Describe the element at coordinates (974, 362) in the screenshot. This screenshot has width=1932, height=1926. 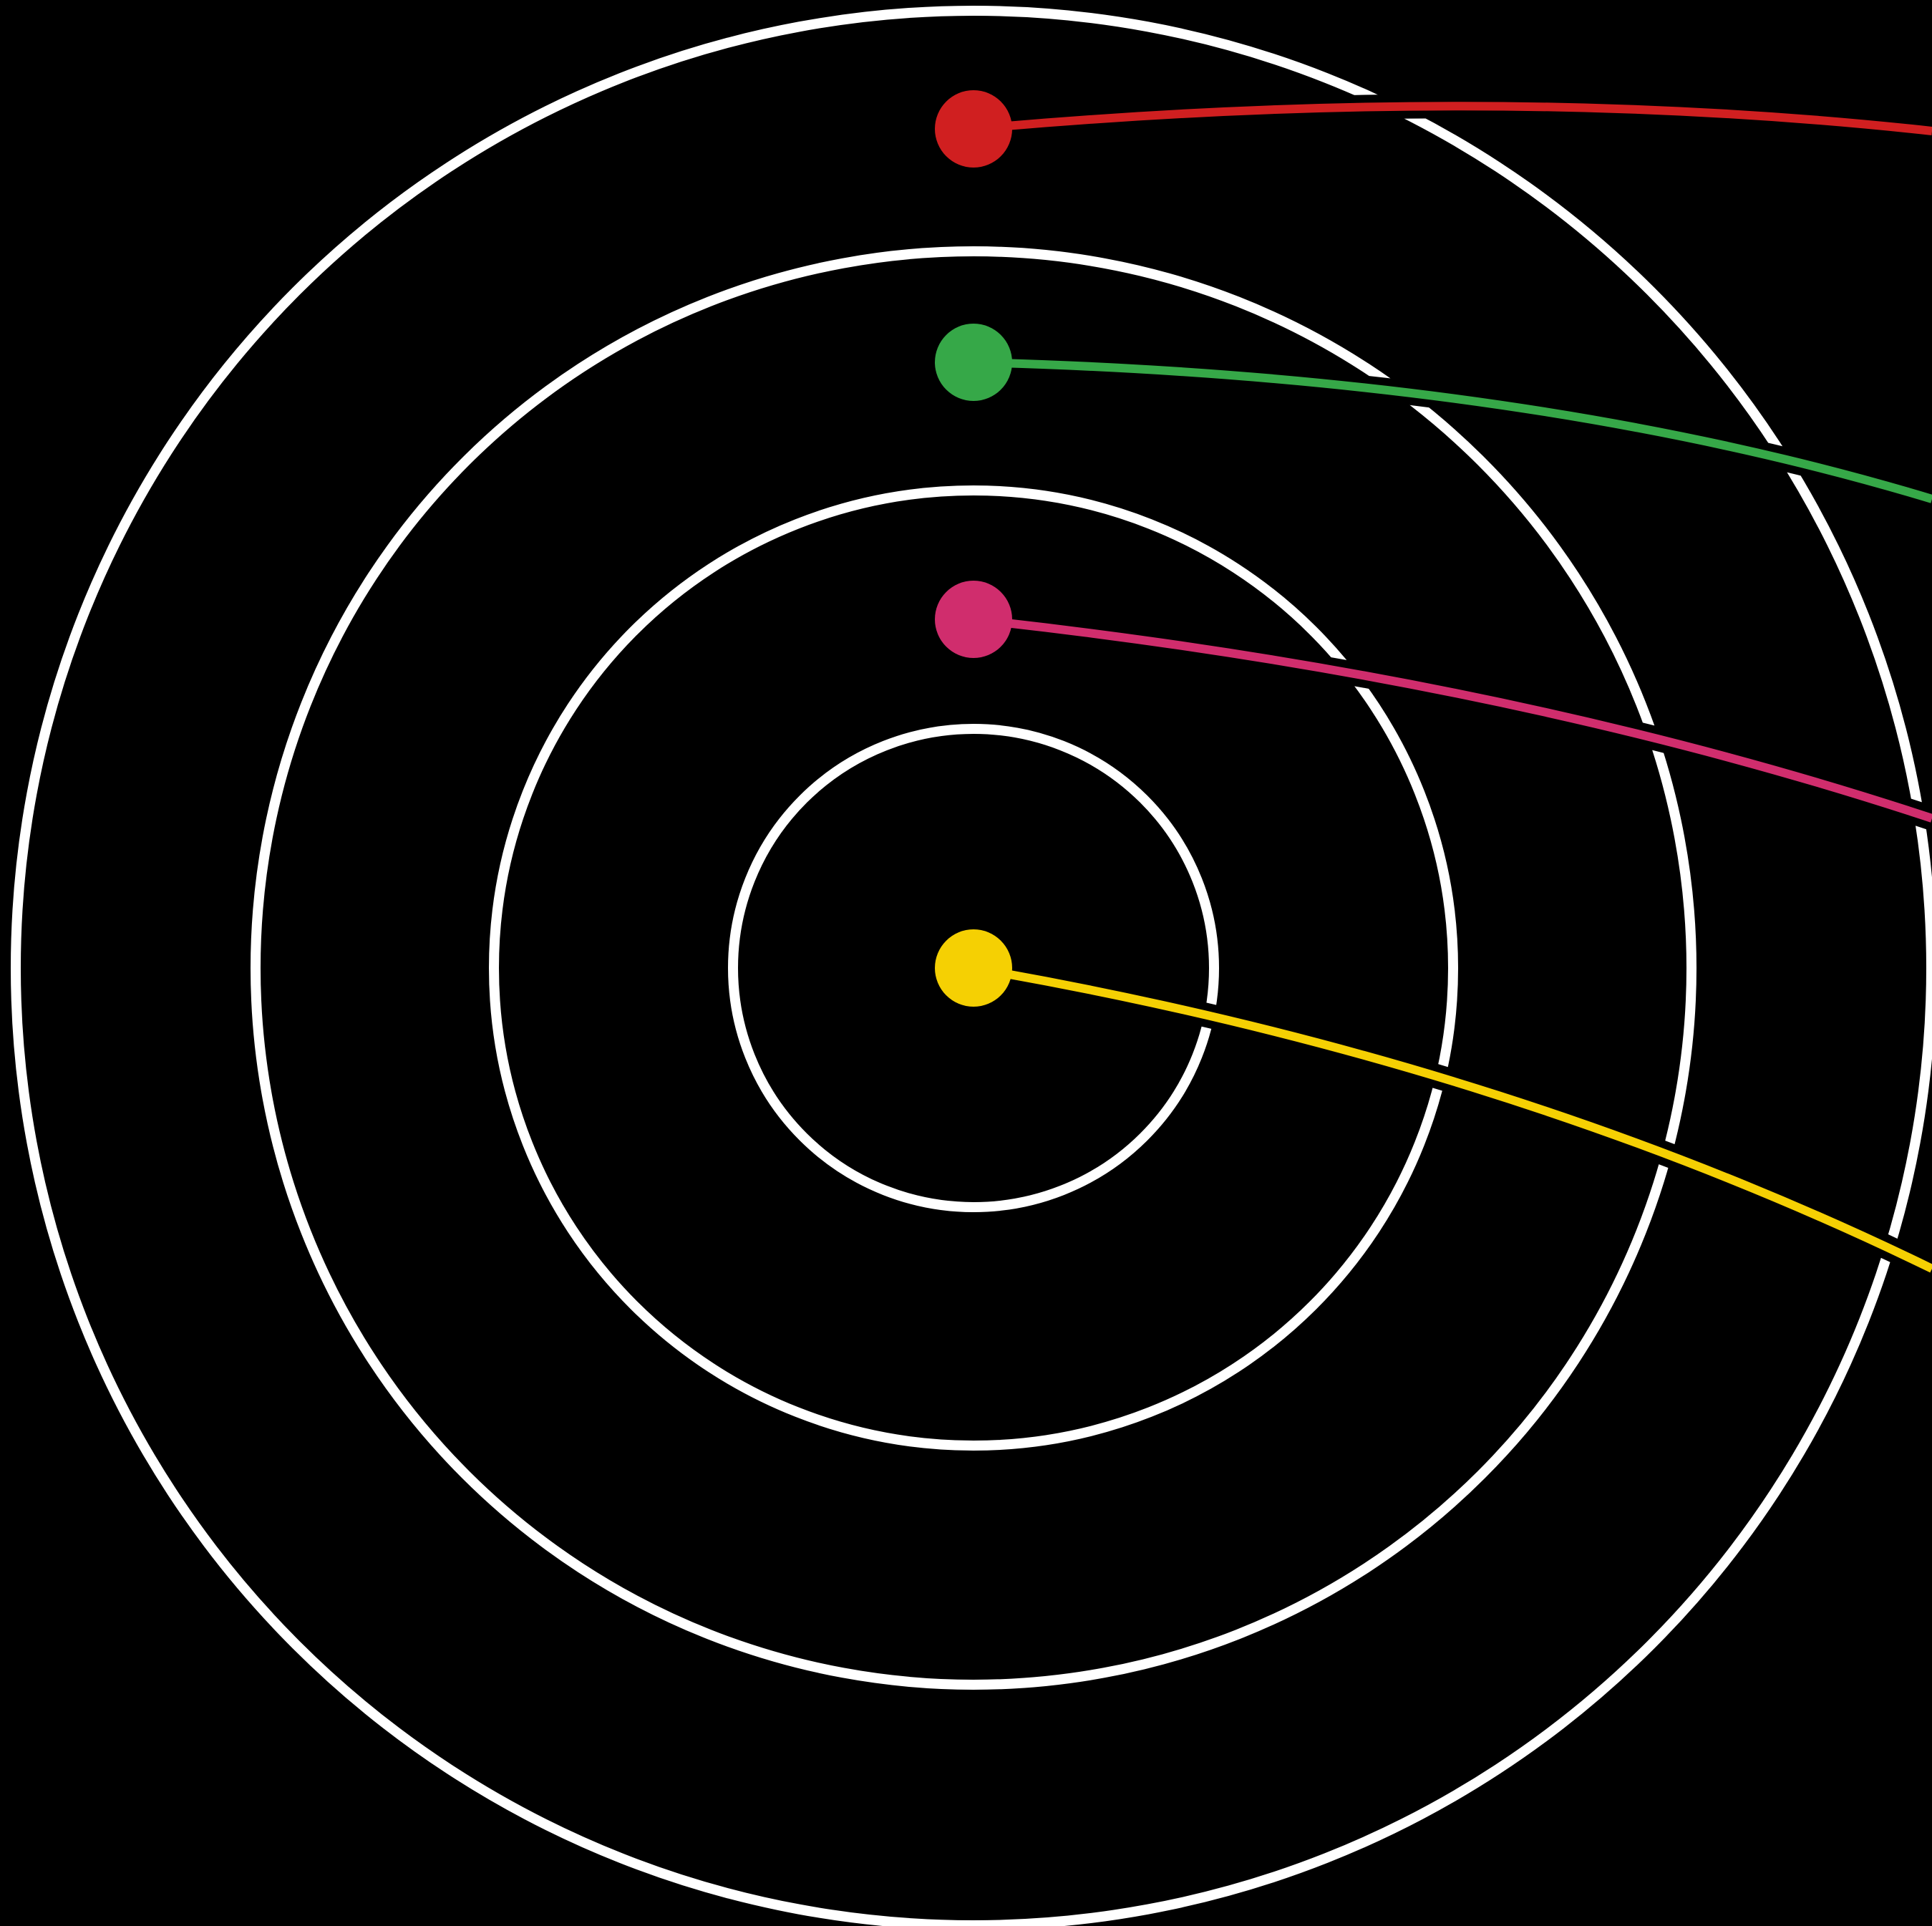
I see `green-marker-dot` at that location.